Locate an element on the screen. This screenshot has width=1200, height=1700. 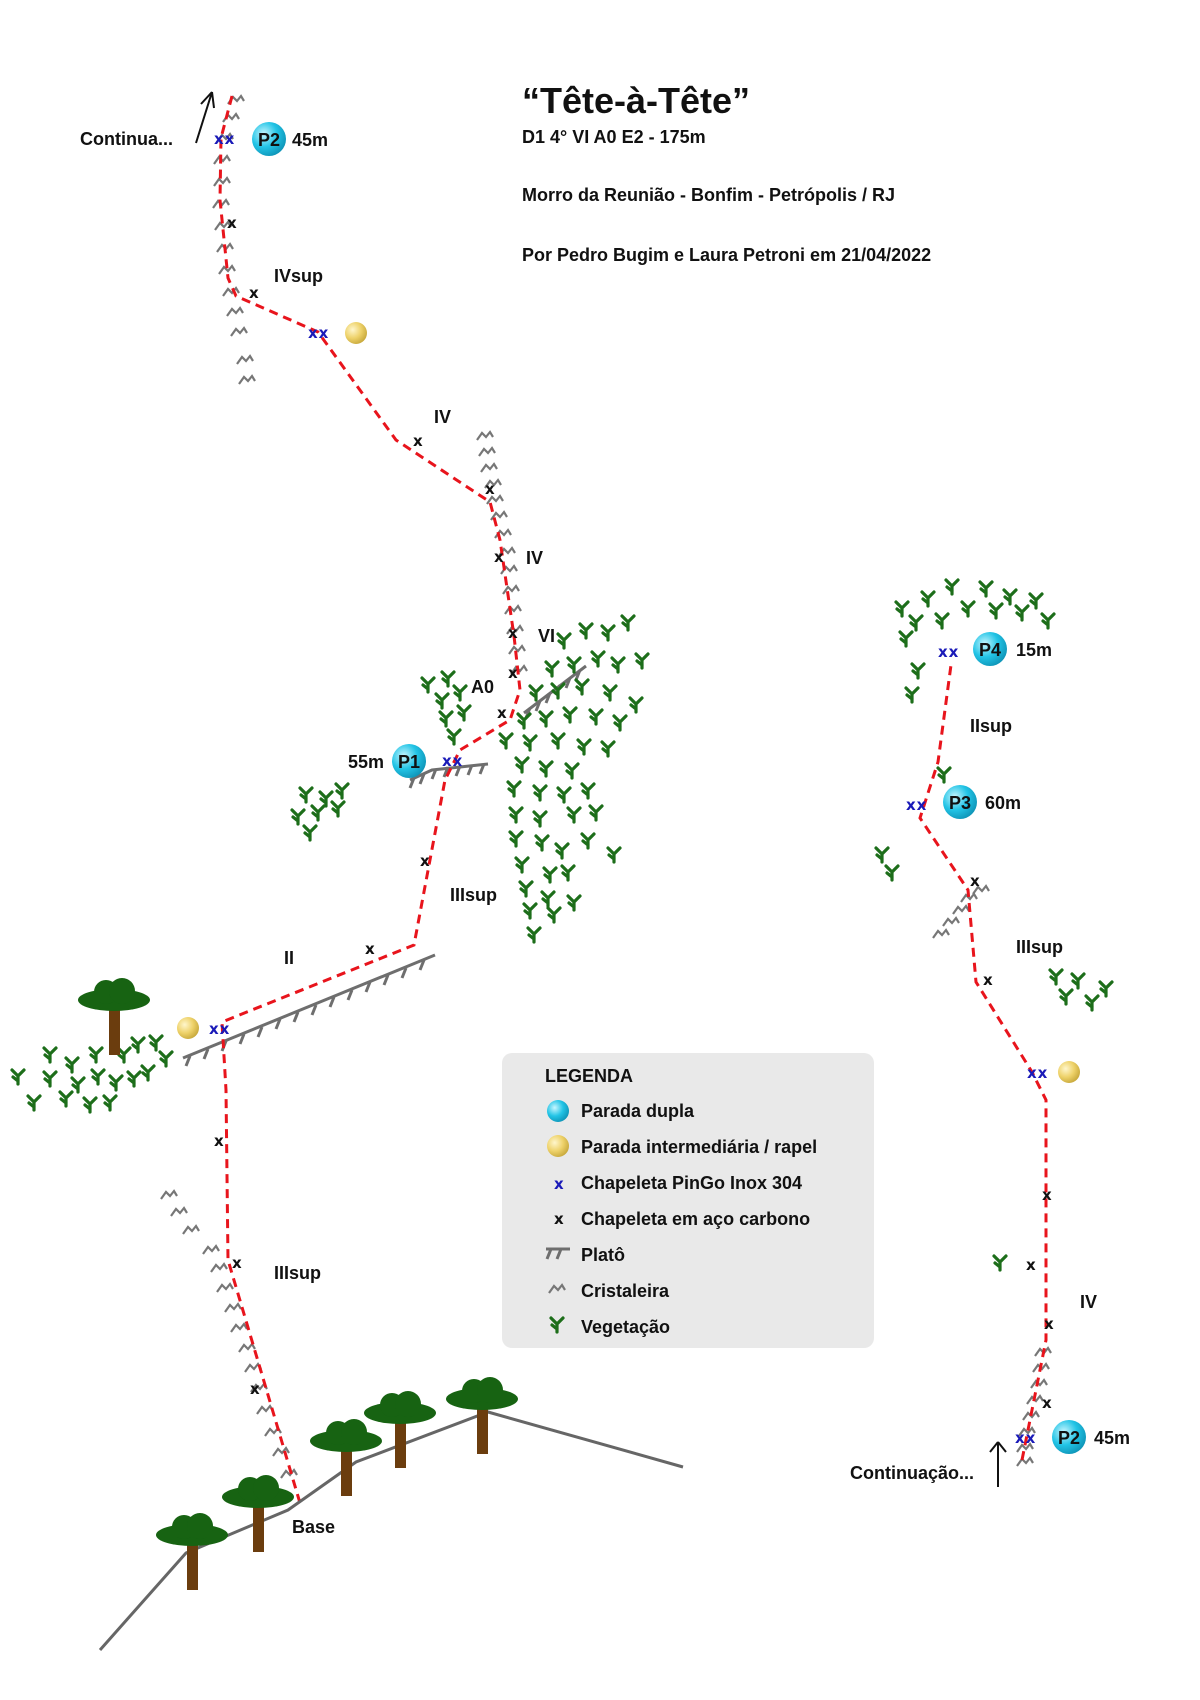
blue-bolt-icon: x is located at coordinates (559, 1184).